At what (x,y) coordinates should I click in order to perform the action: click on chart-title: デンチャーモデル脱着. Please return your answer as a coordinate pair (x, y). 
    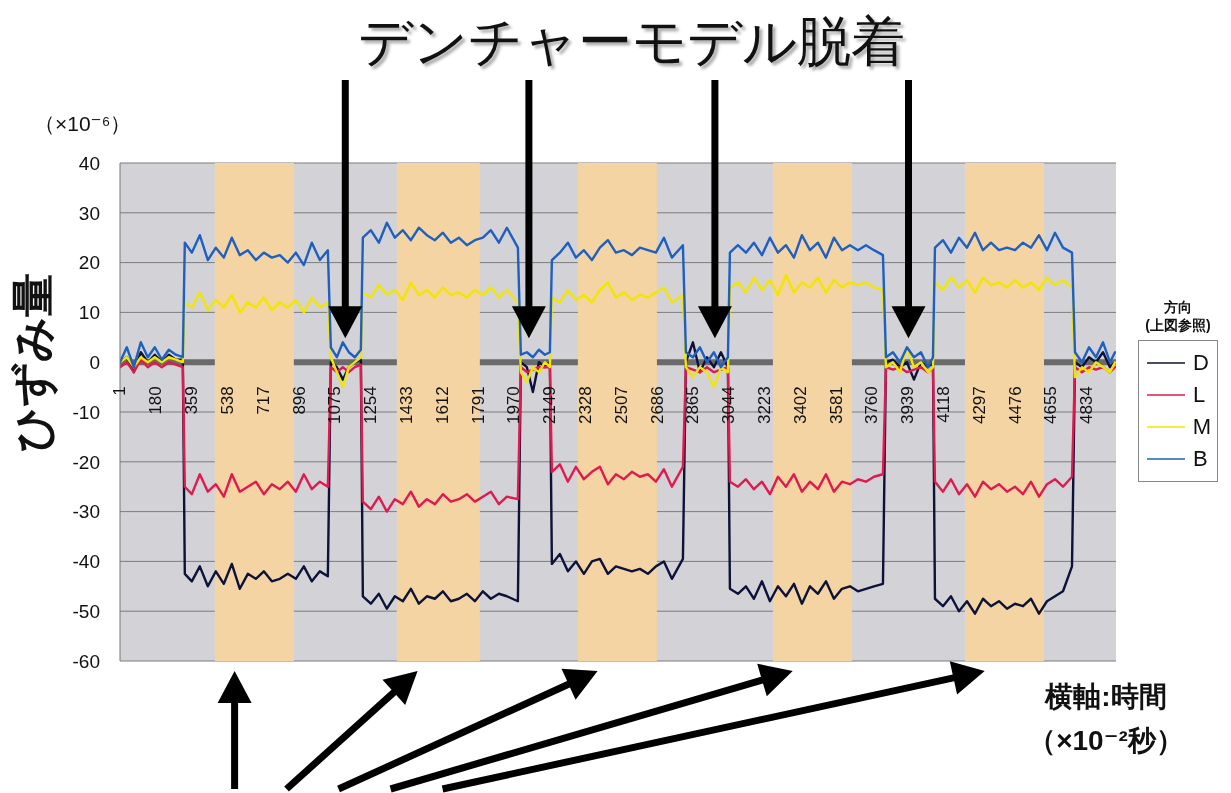
    Looking at the image, I should click on (631, 41).